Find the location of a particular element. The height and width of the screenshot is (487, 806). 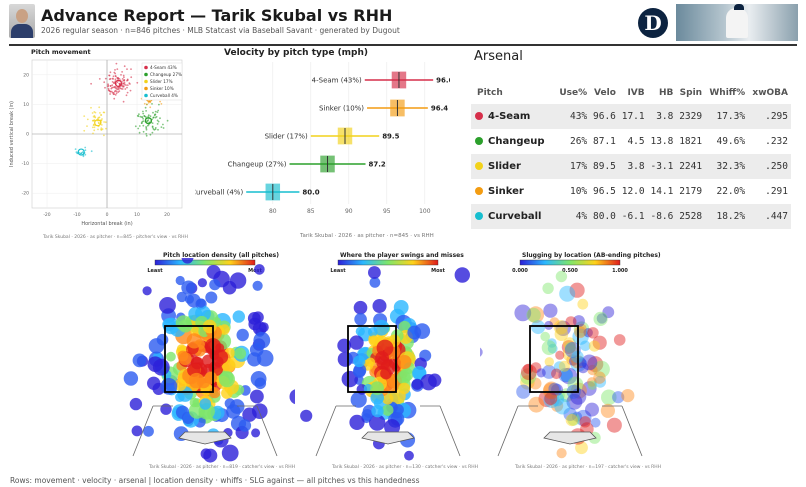

movement-title: Pitch movement is located at coordinates (61, 52).